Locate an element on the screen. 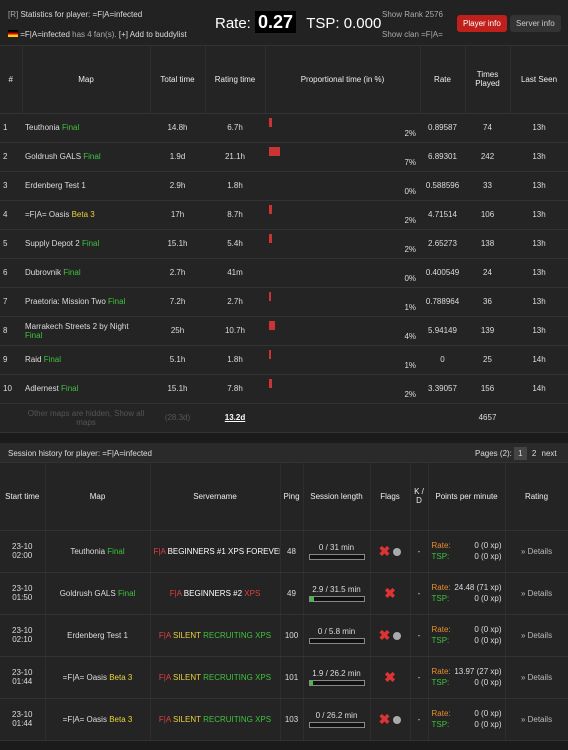  times-played: 139 is located at coordinates (487, 331).